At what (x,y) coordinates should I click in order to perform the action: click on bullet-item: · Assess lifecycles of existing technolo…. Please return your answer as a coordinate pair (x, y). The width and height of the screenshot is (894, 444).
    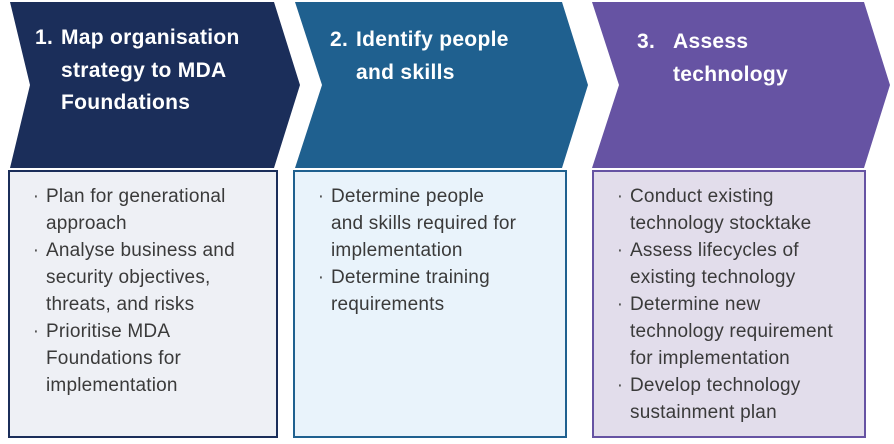
    Looking at the image, I should click on (732, 265).